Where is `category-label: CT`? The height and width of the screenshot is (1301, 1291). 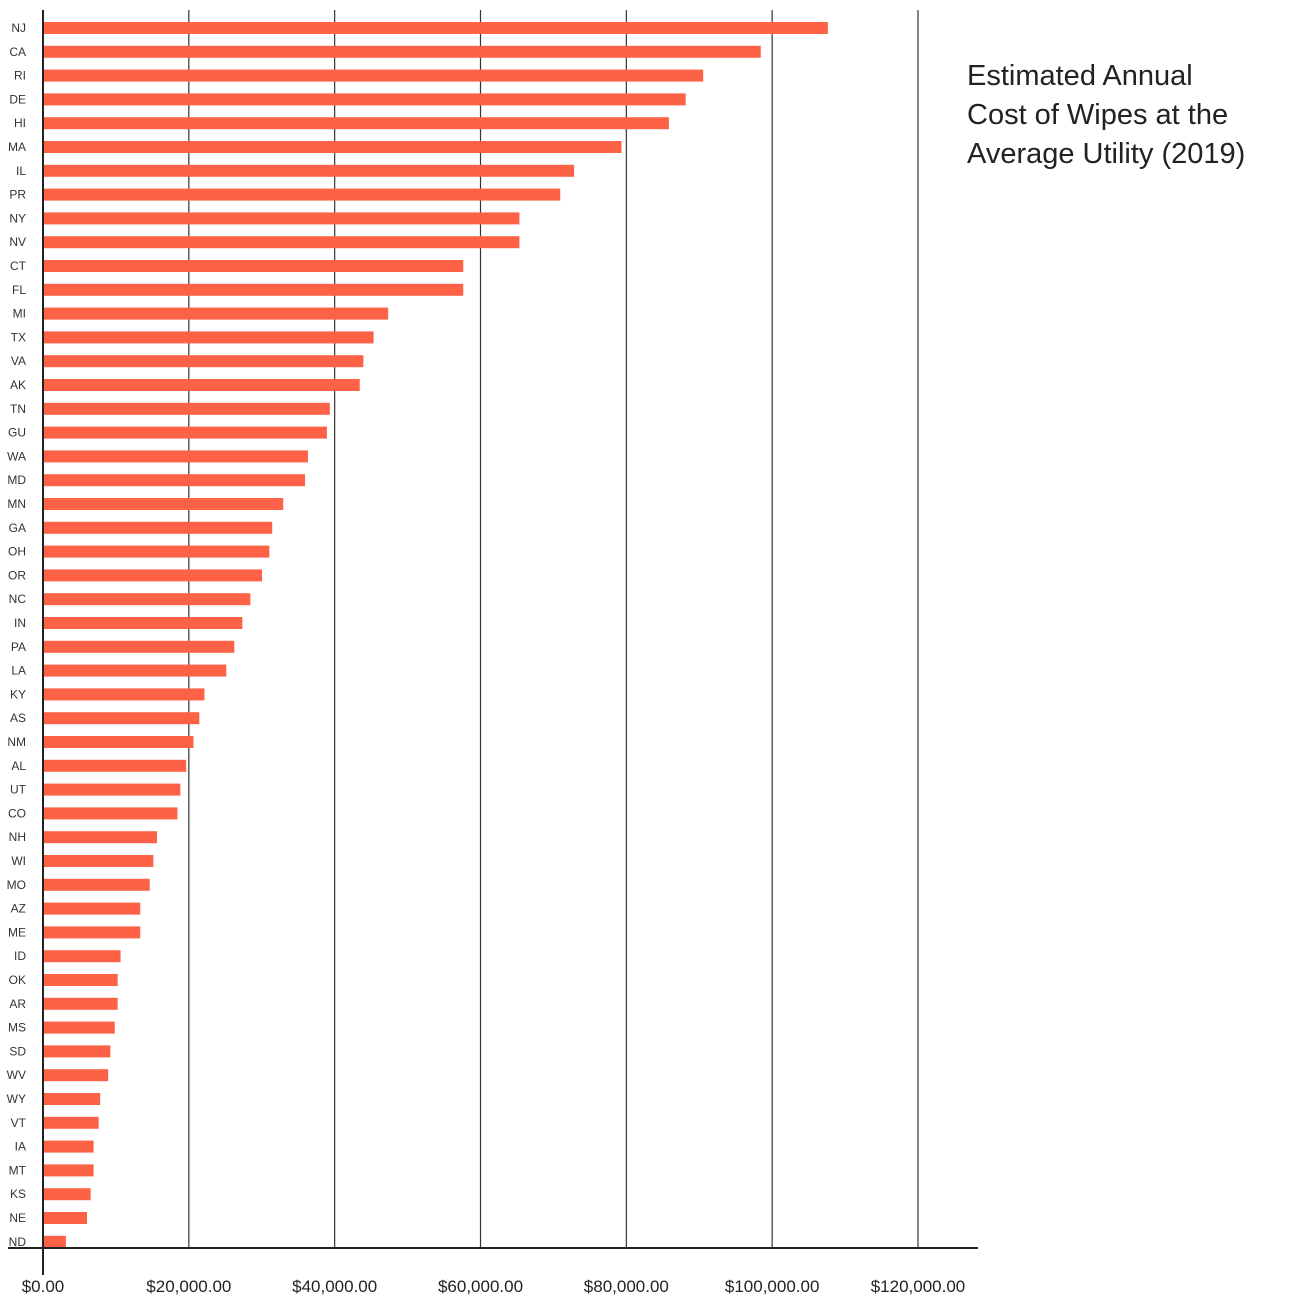 category-label: CT is located at coordinates (18, 266).